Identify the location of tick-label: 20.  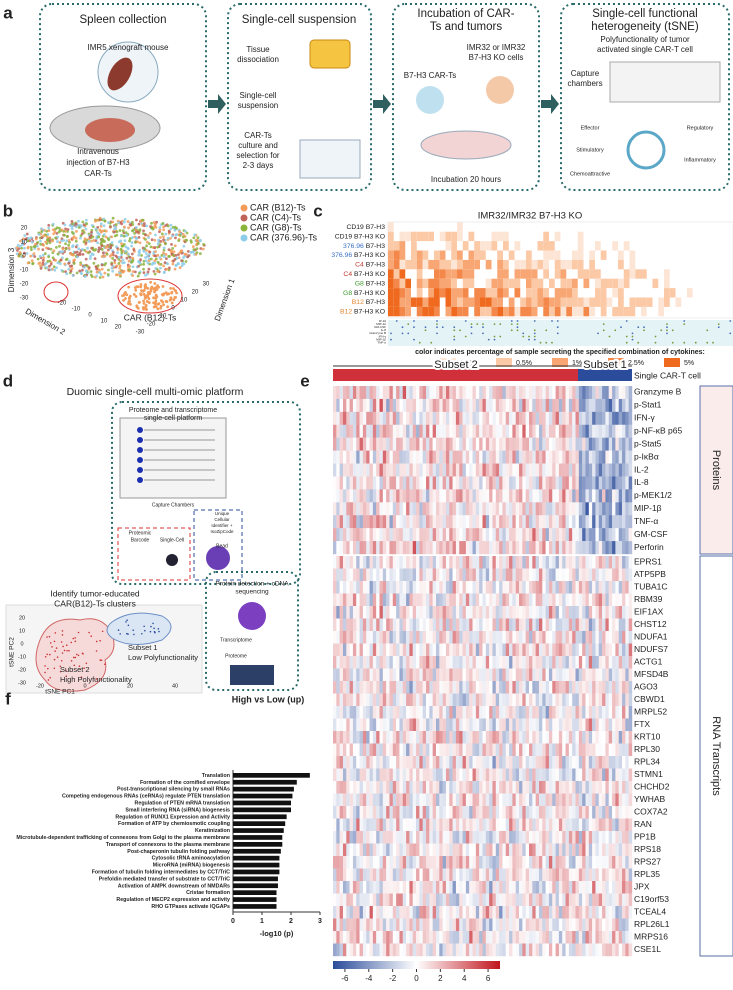
(195, 293).